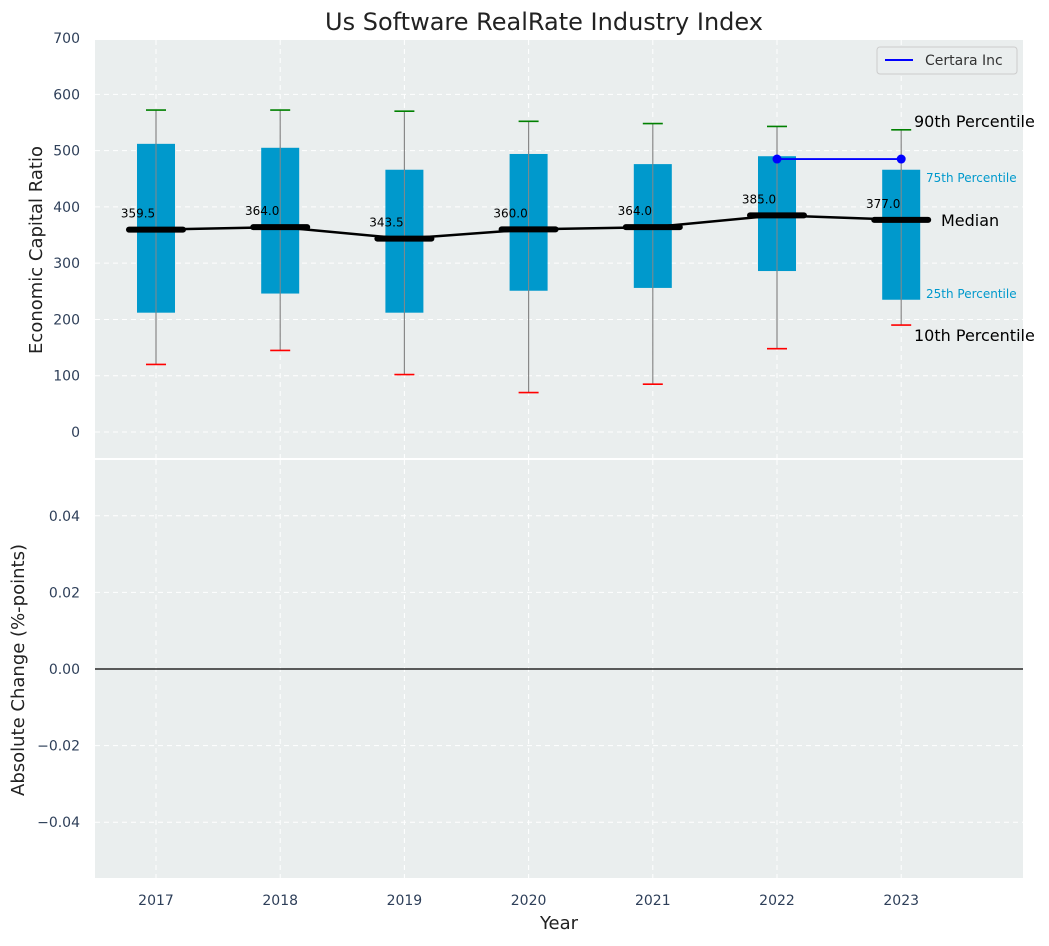 This screenshot has height=946, width=1049. I want to click on top-y-tick-label: 100, so click(66, 377).